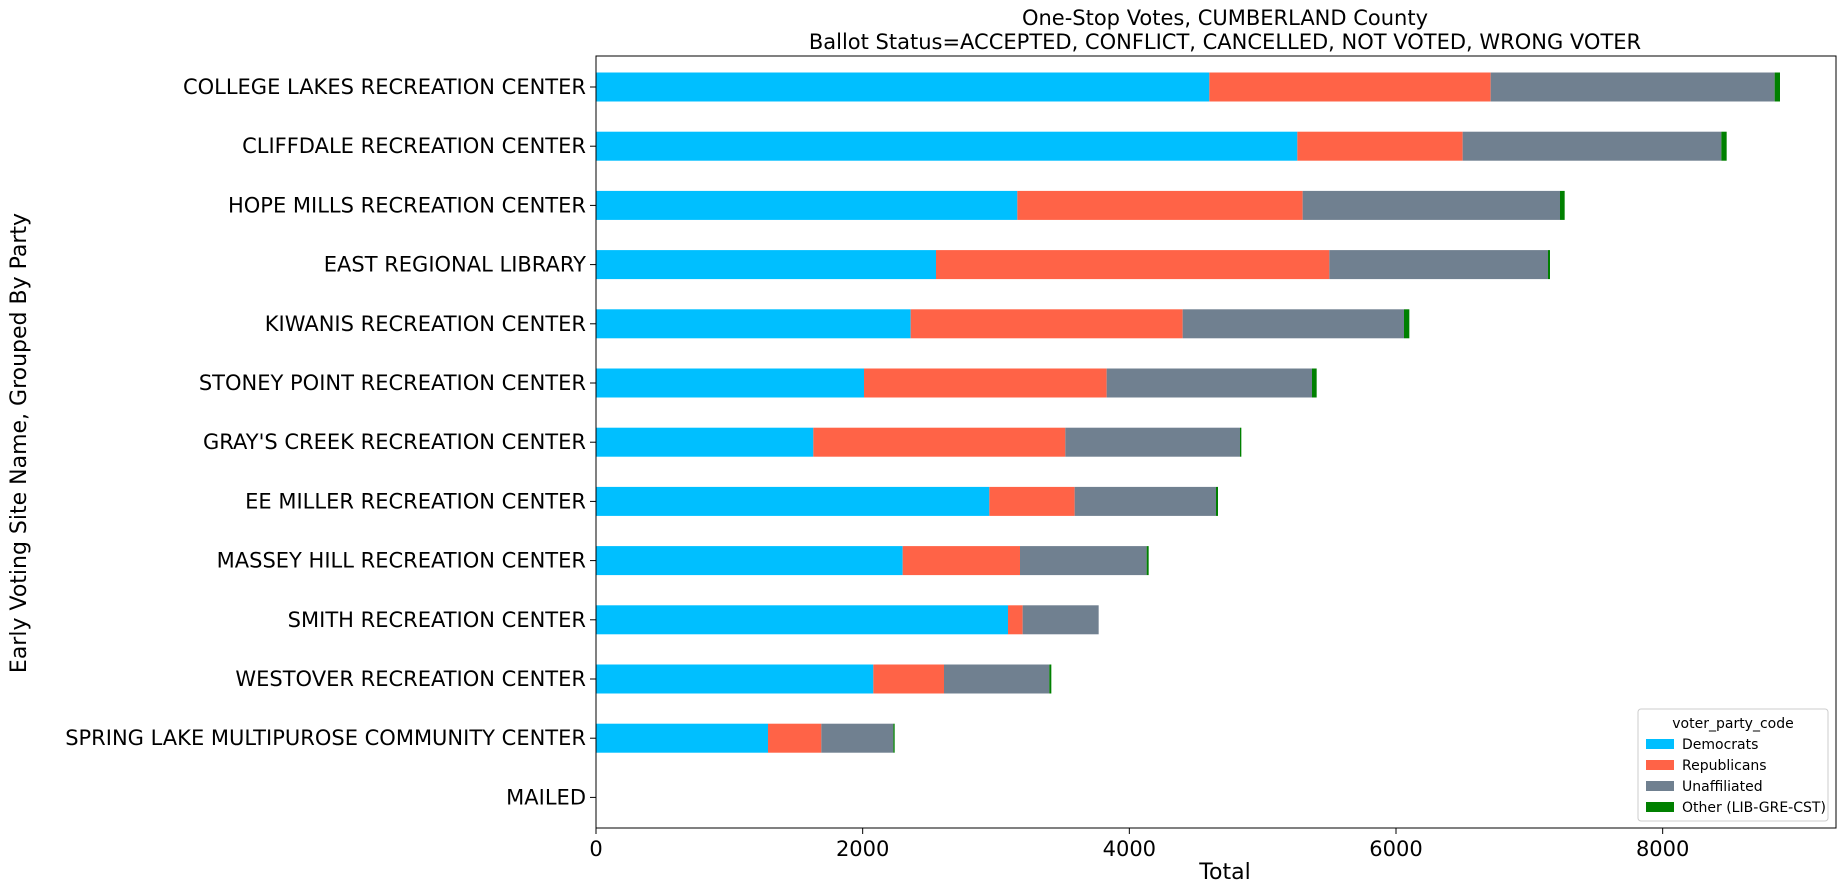 This screenshot has height=892, width=1846. What do you see at coordinates (1662, 849) in the screenshot?
I see `x-tick-label: 8000` at bounding box center [1662, 849].